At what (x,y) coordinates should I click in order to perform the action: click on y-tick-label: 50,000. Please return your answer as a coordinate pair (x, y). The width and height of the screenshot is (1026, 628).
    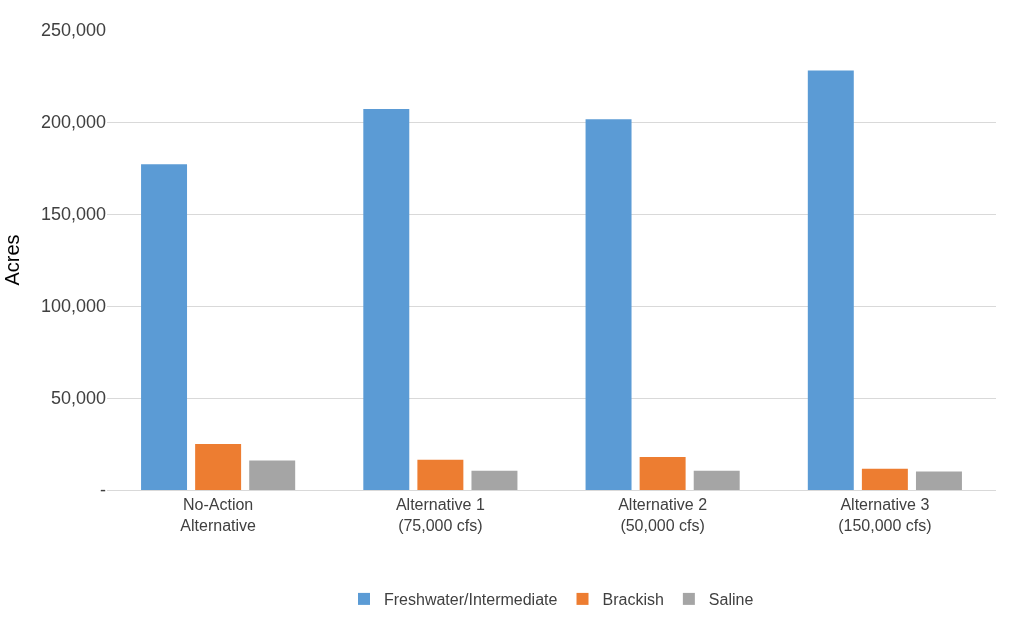
    Looking at the image, I should click on (78, 398).